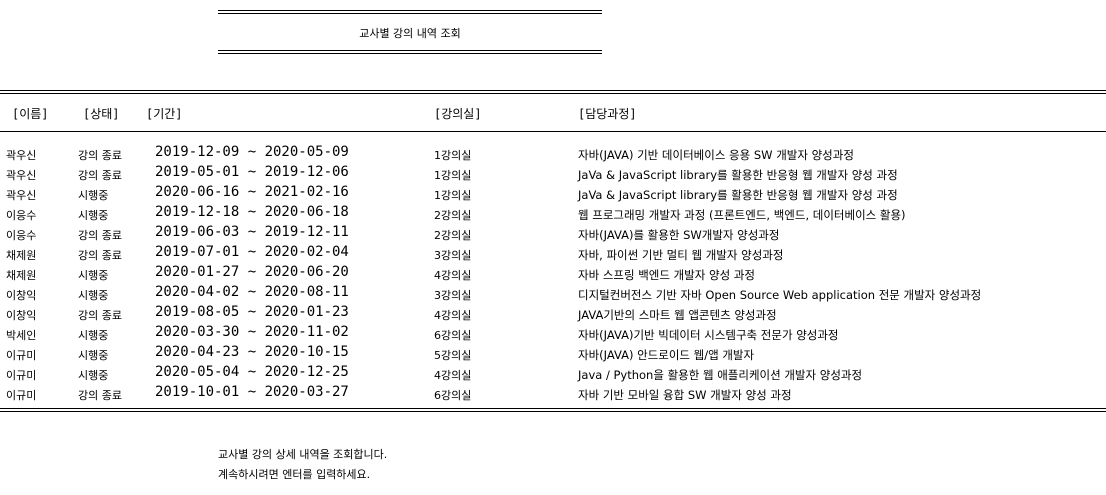  Describe the element at coordinates (164, 114) in the screenshot. I see `header-period: [기간]` at that location.